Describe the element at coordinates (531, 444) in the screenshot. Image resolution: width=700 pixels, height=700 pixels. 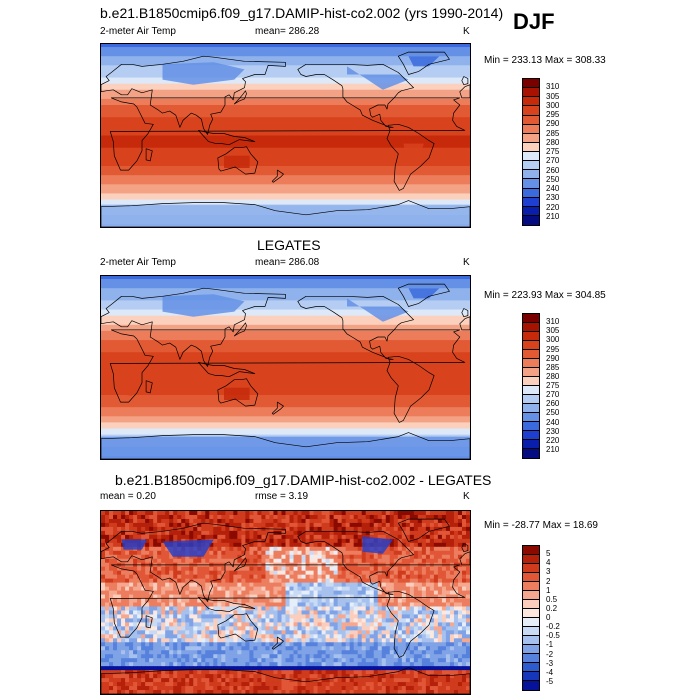
I see `colorbar-swatch` at that location.